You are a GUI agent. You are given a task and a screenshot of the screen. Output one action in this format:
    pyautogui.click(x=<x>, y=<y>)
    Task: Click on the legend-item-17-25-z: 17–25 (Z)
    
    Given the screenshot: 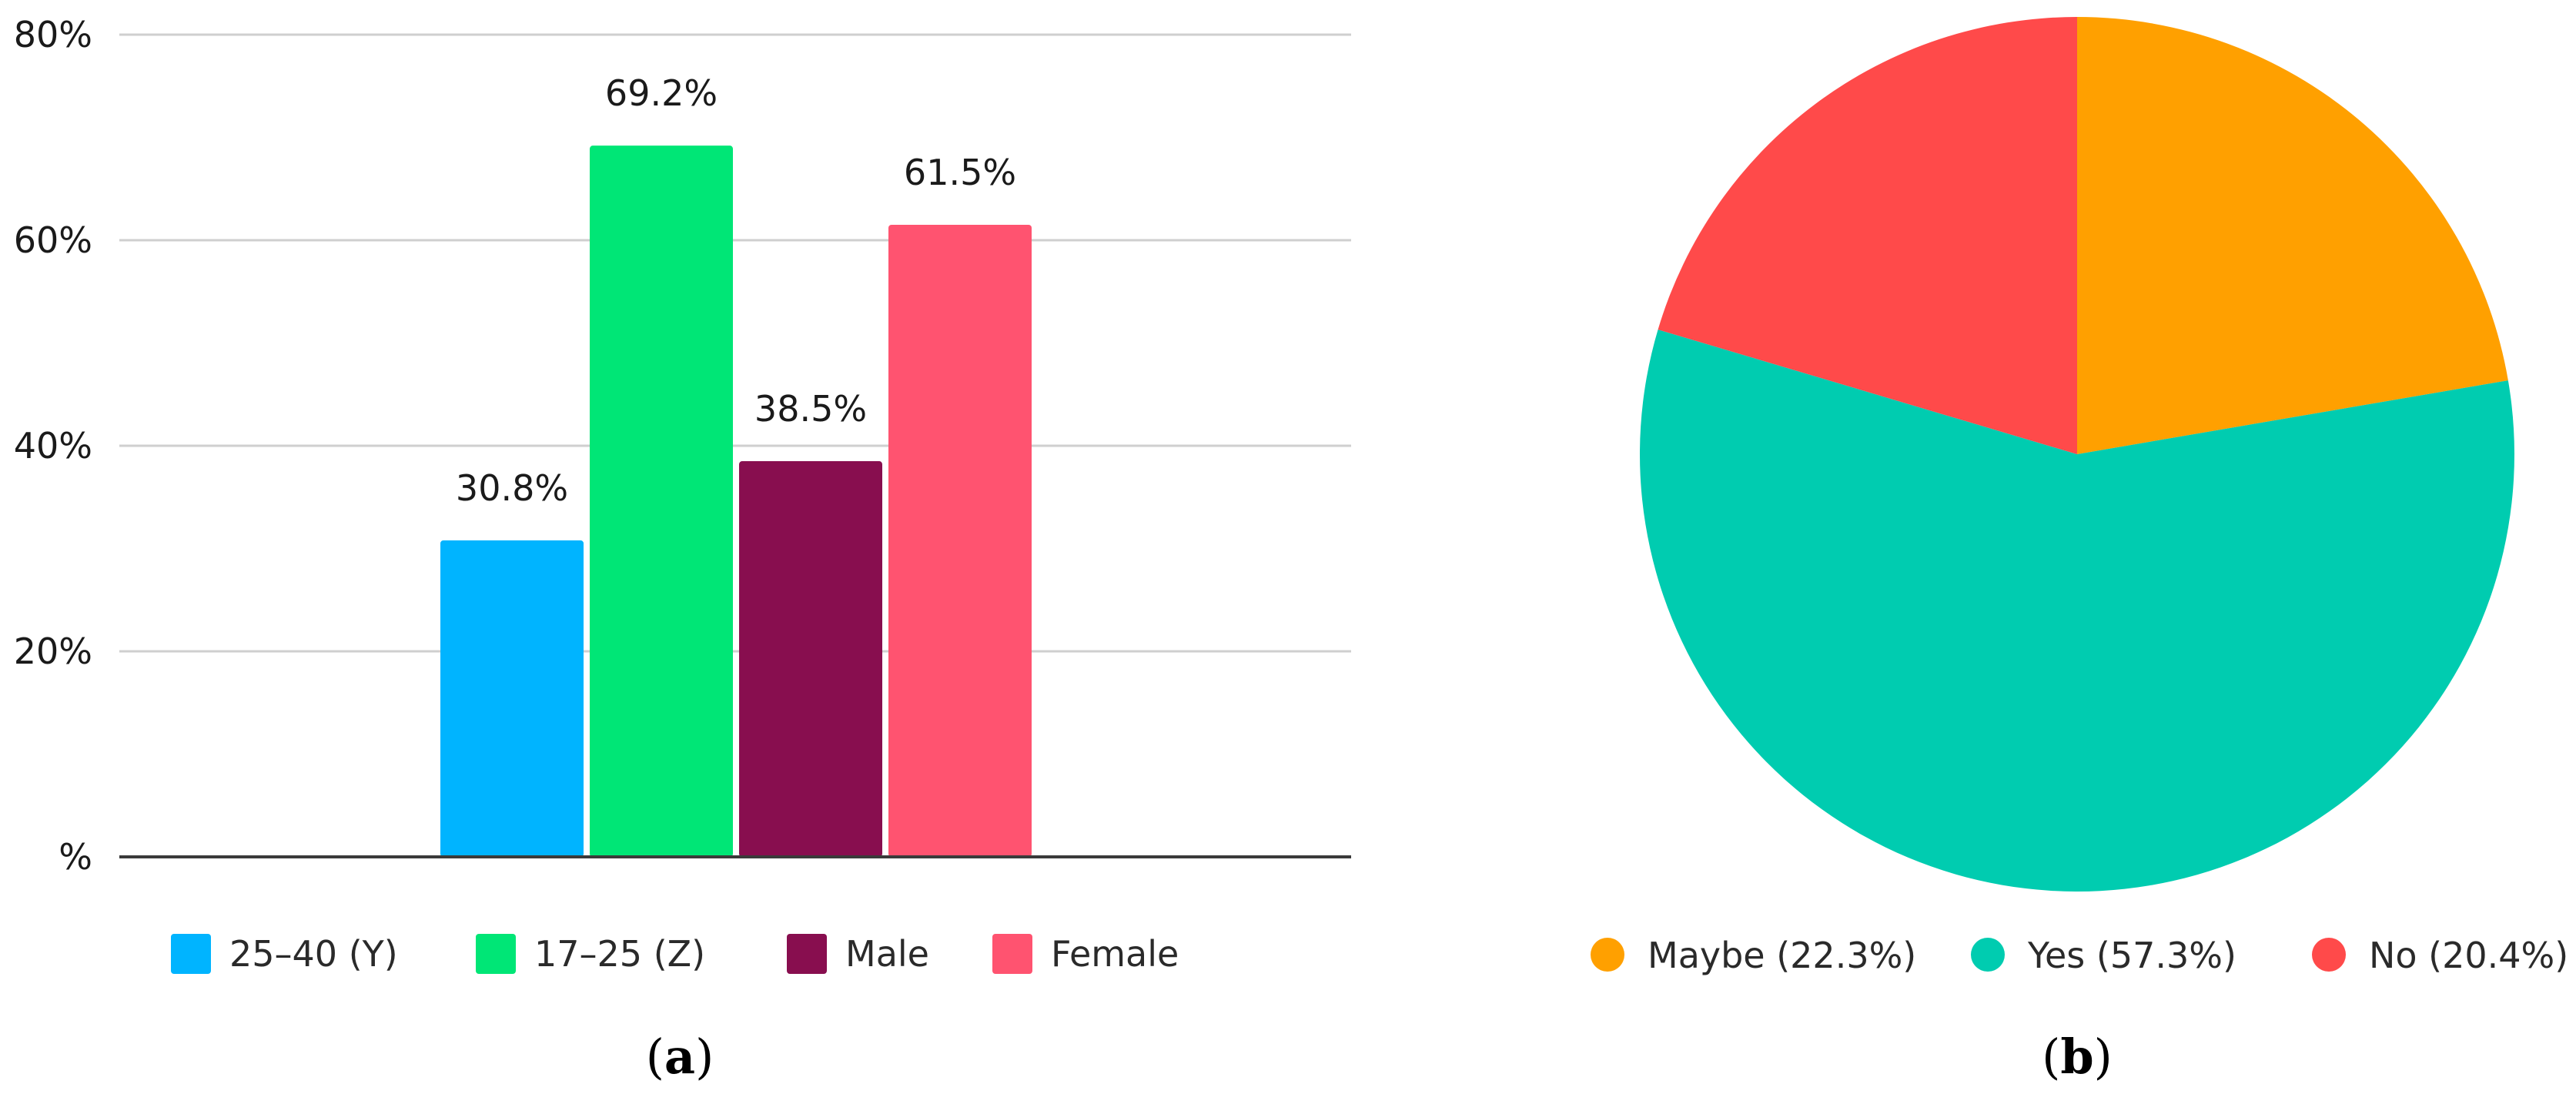 What is the action you would take?
    pyautogui.click(x=591, y=954)
    